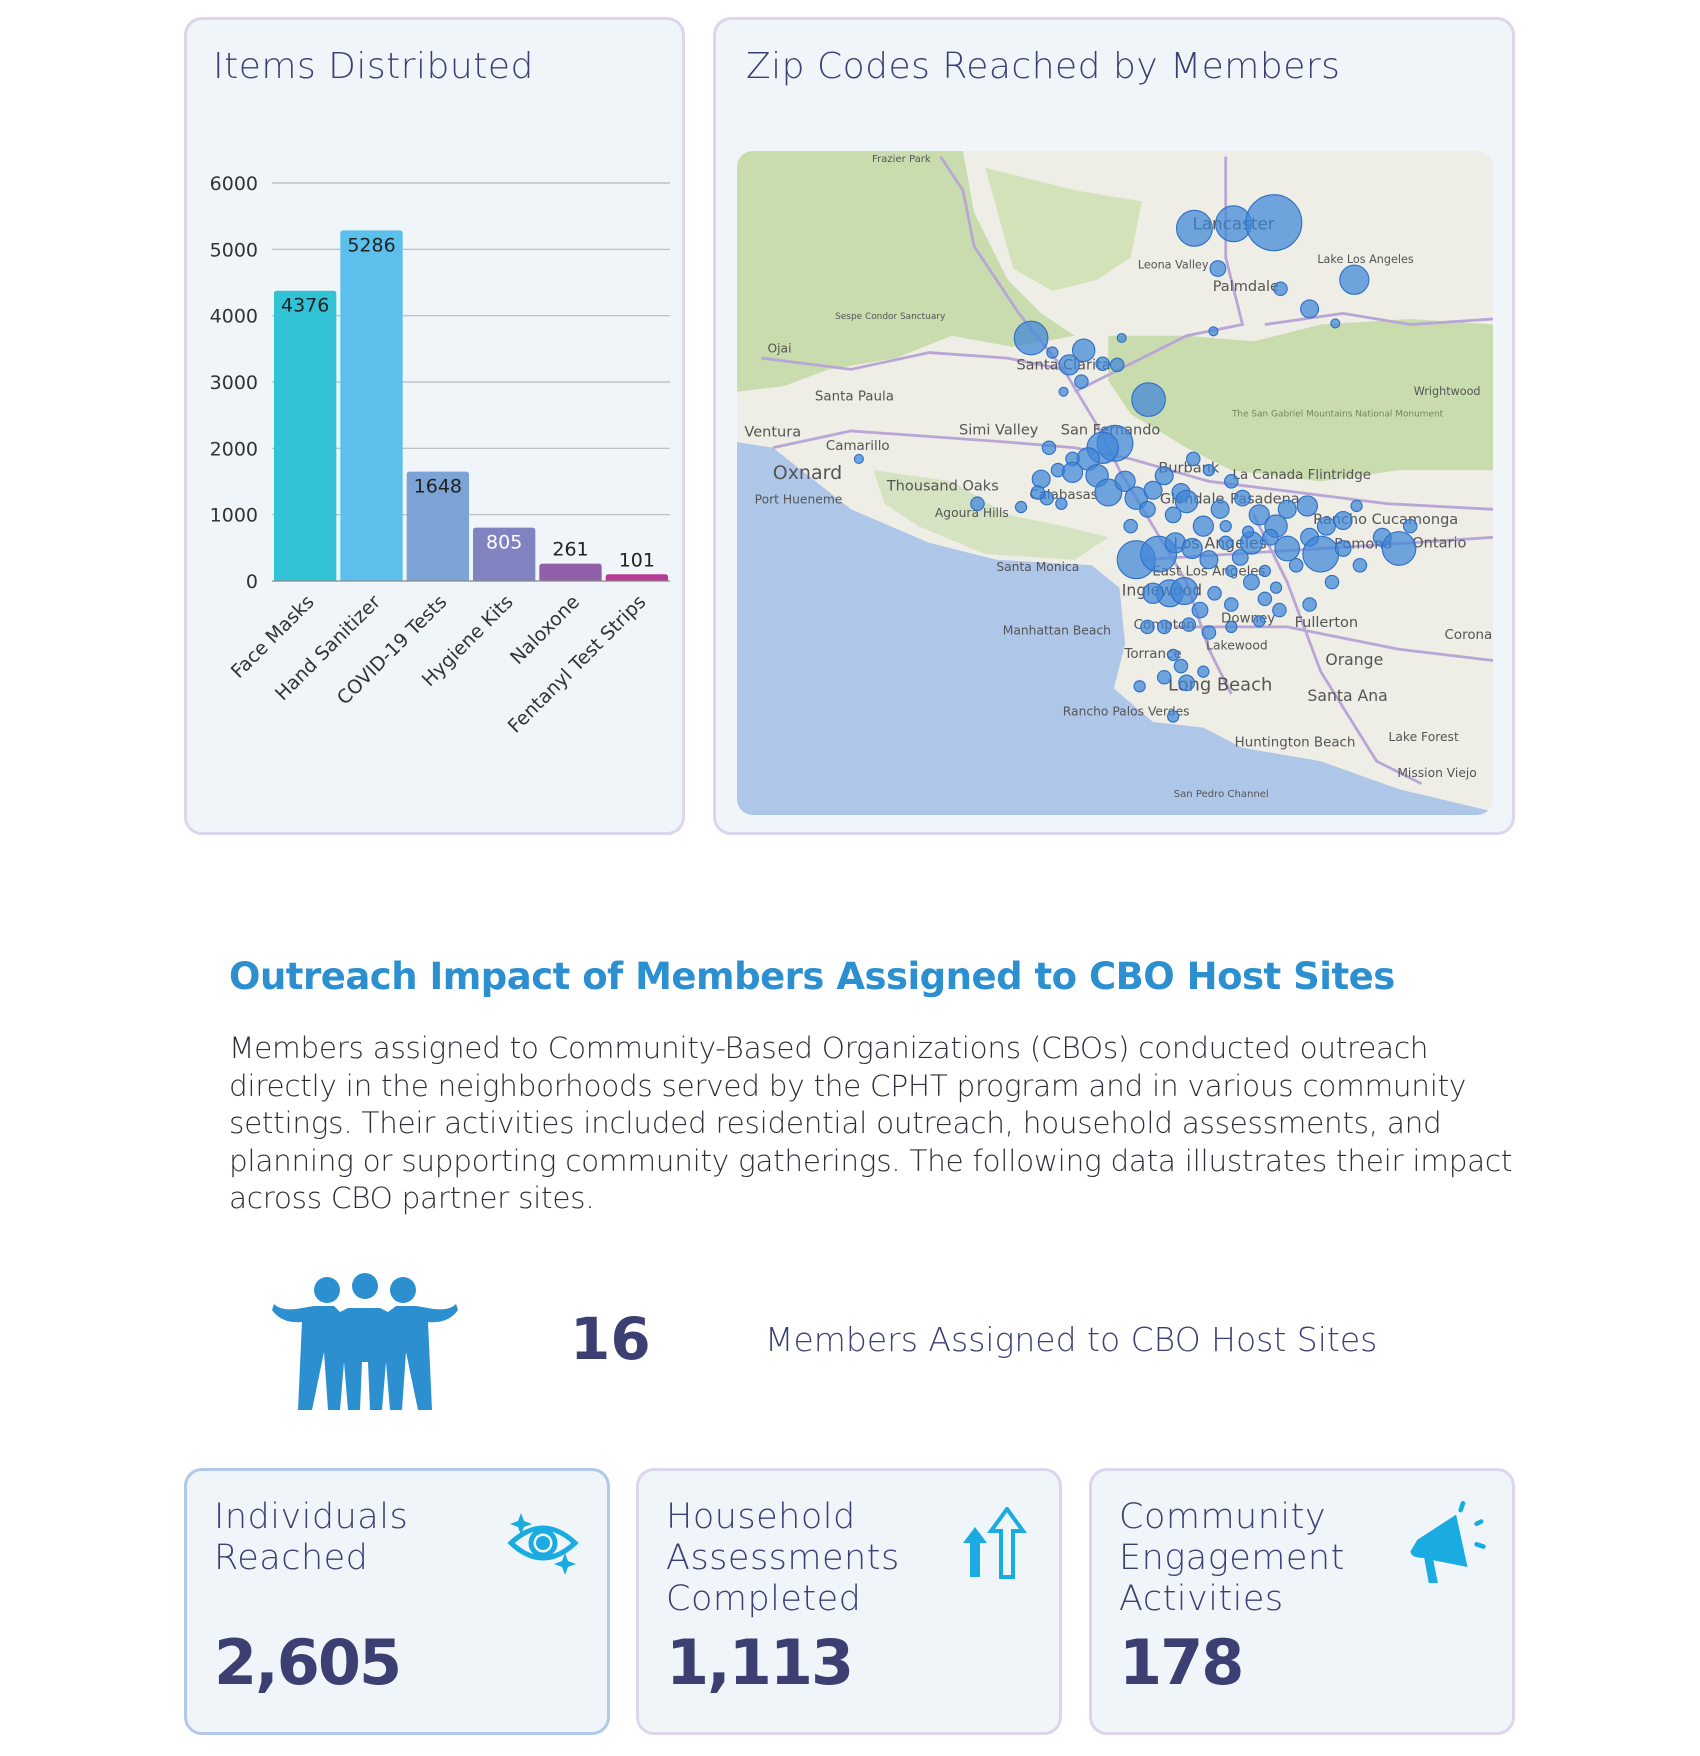 This screenshot has height=1756, width=1700. Describe the element at coordinates (858, 446) in the screenshot. I see `map-label: Camarillo` at that location.